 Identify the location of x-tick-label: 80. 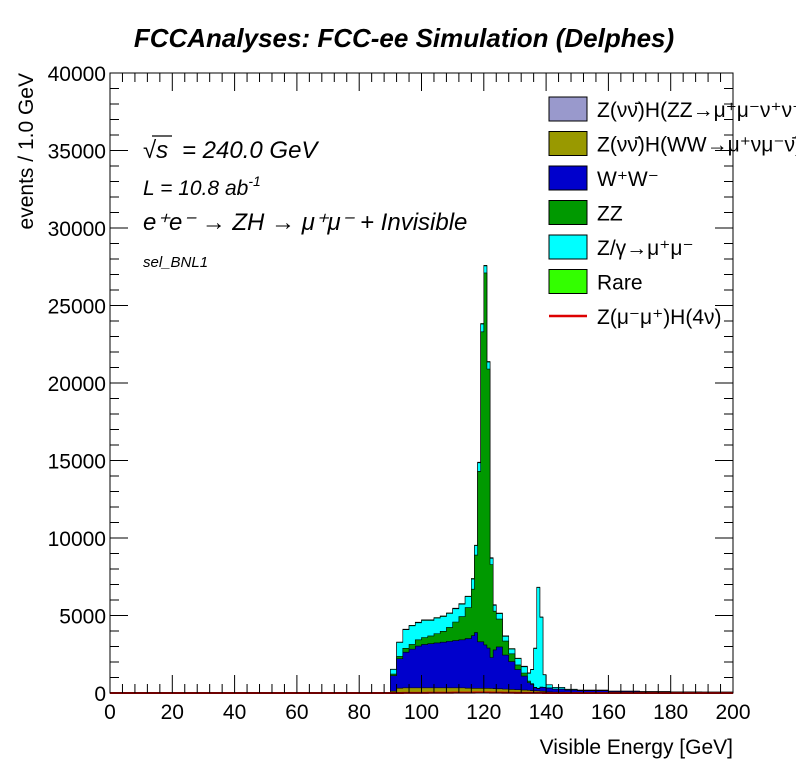
(359, 712).